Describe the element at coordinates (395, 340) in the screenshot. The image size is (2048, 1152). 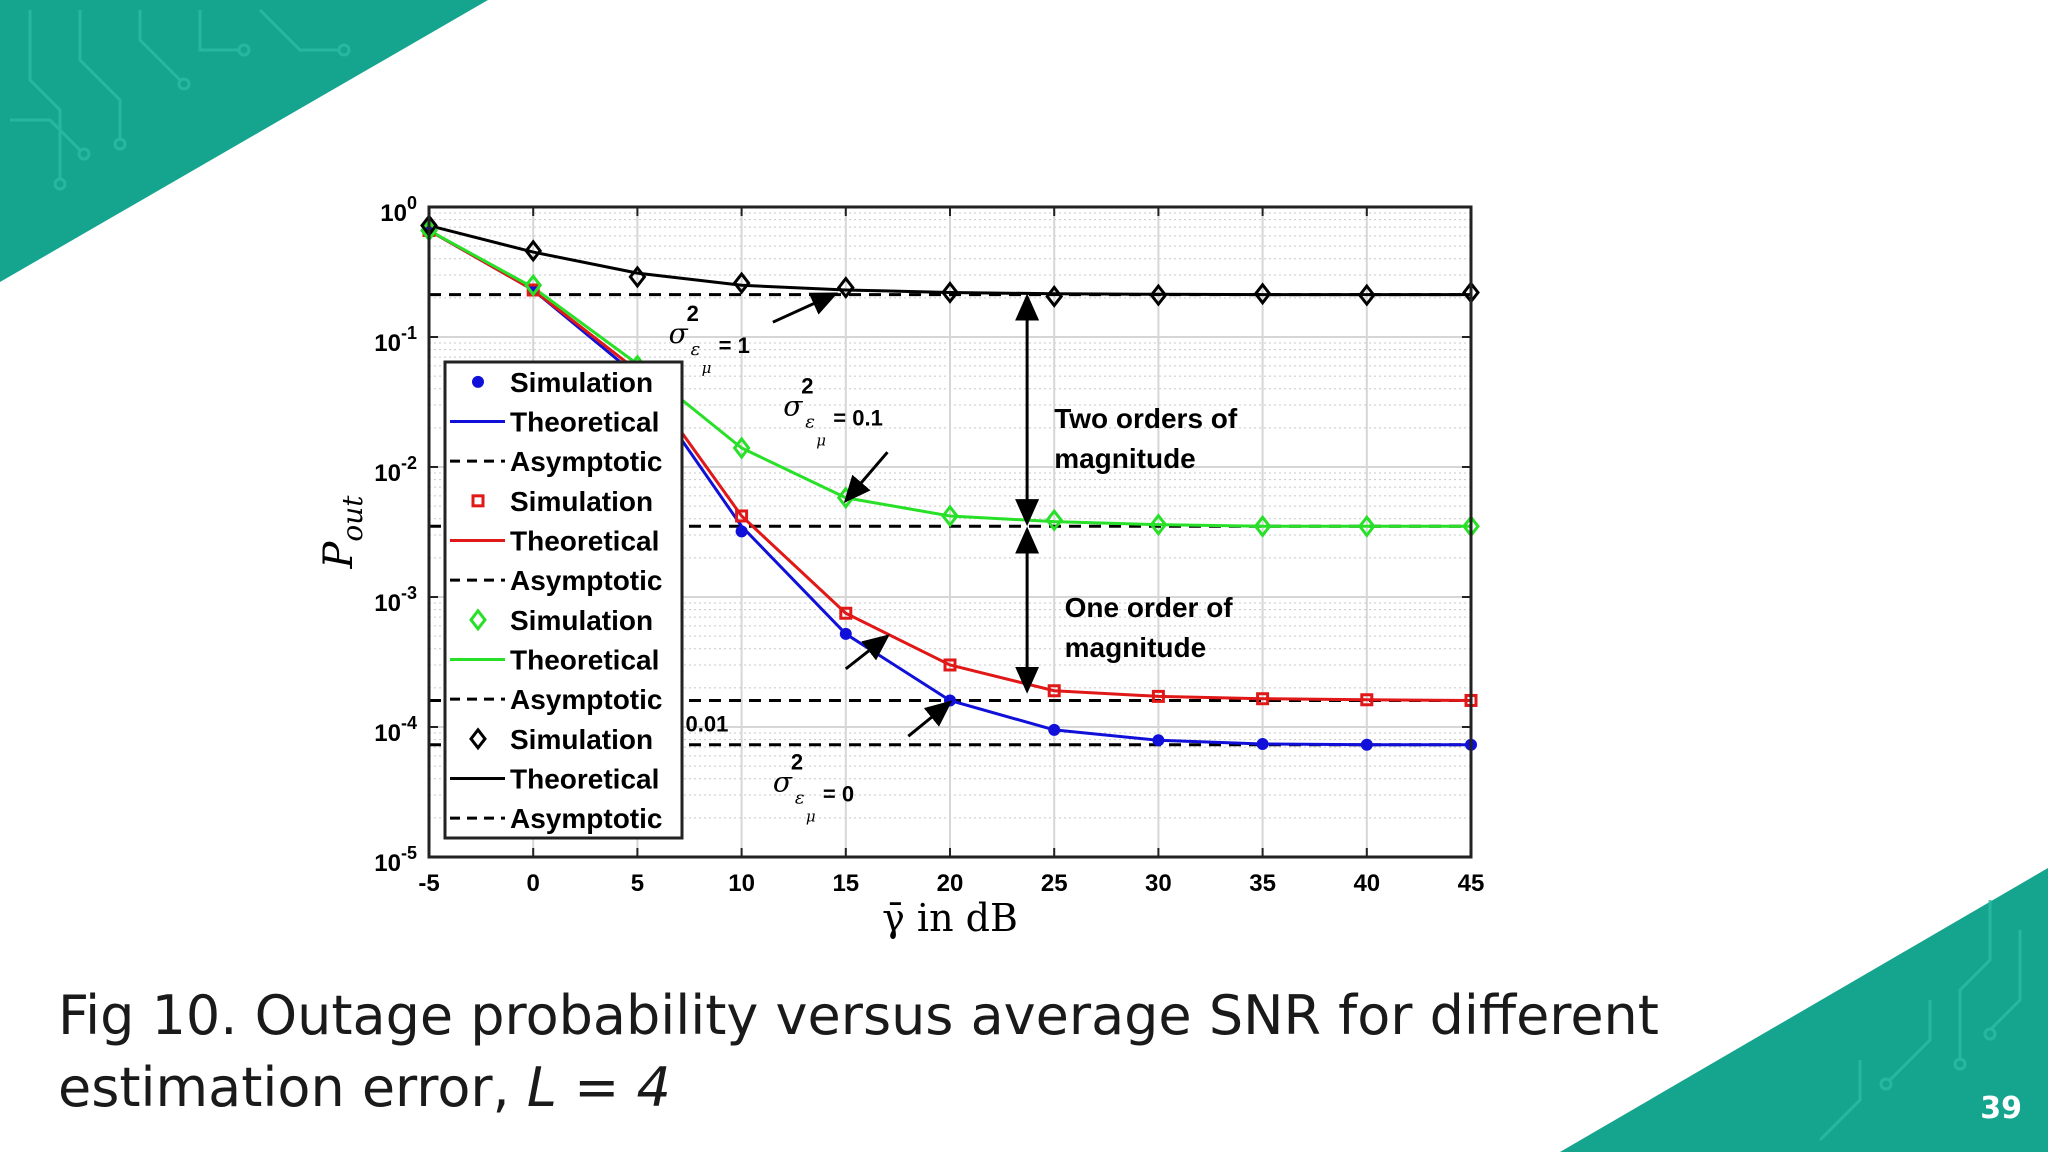
I see `y-tick-label: 10⁻¹` at that location.